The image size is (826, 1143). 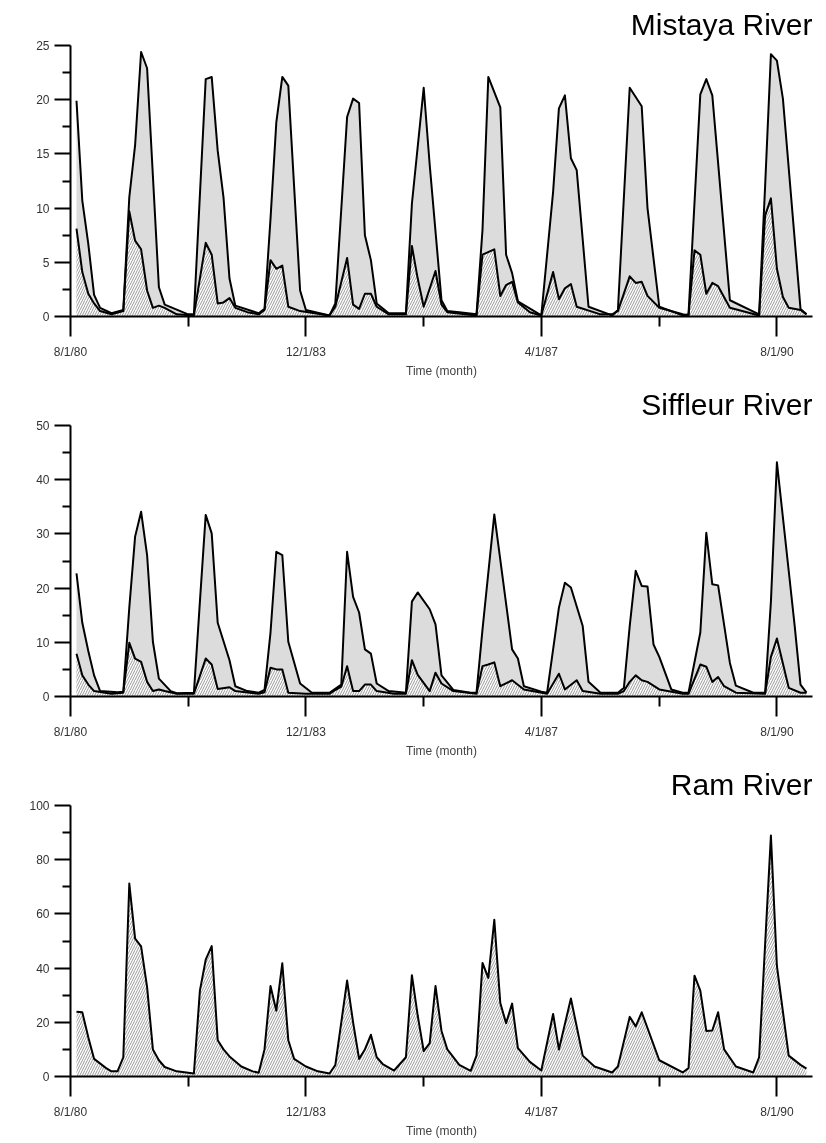 What do you see at coordinates (43, 46) in the screenshot?
I see `y-tick-label: 25` at bounding box center [43, 46].